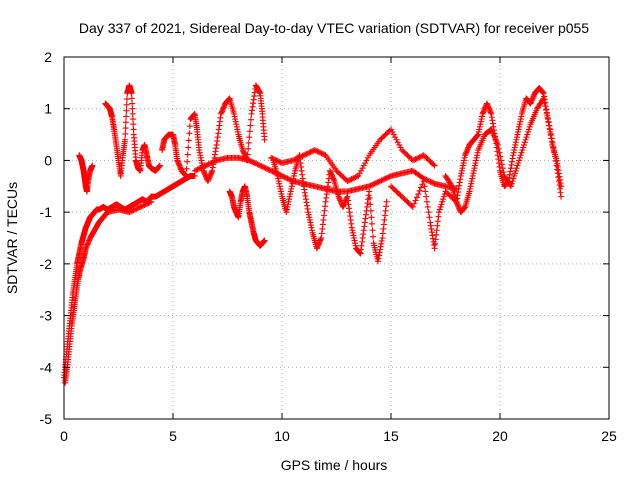 This screenshot has height=480, width=640. What do you see at coordinates (46, 316) in the screenshot?
I see `y-tick-label: -3` at bounding box center [46, 316].